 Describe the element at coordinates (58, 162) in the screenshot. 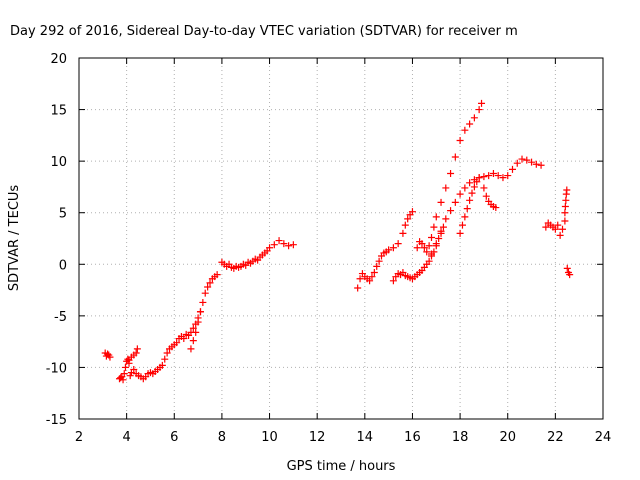

I see `y-tick-label: 10` at that location.